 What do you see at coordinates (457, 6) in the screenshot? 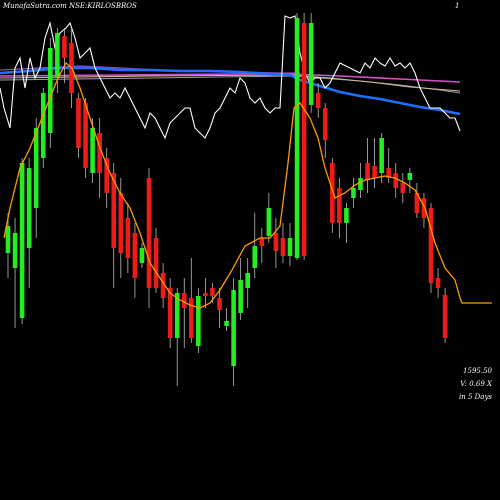
I see `page-indicator: 1` at bounding box center [457, 6].